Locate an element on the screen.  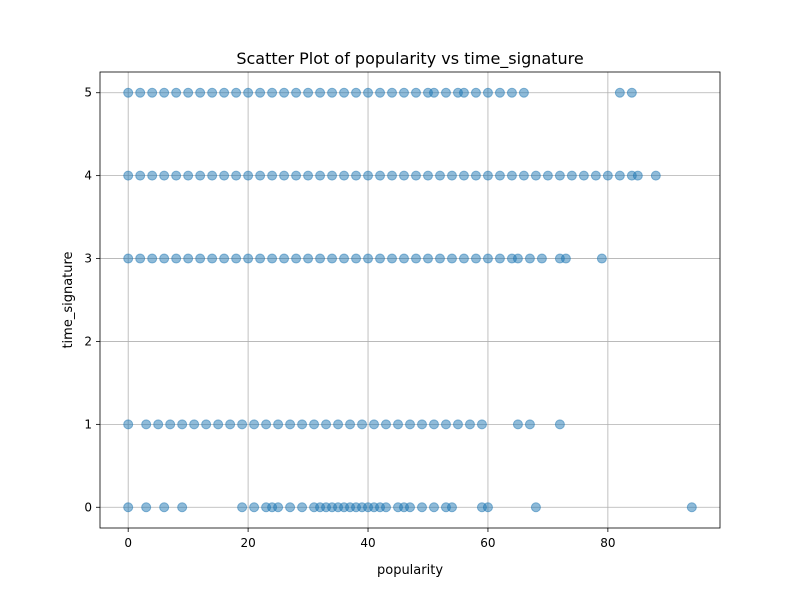
y-tick-label: 1 is located at coordinates (88, 424).